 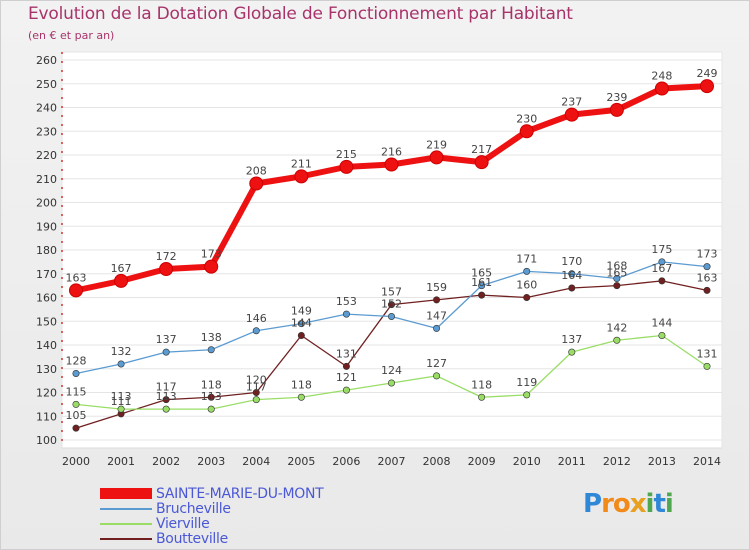 I want to click on data-label: 115, so click(x=76, y=391).